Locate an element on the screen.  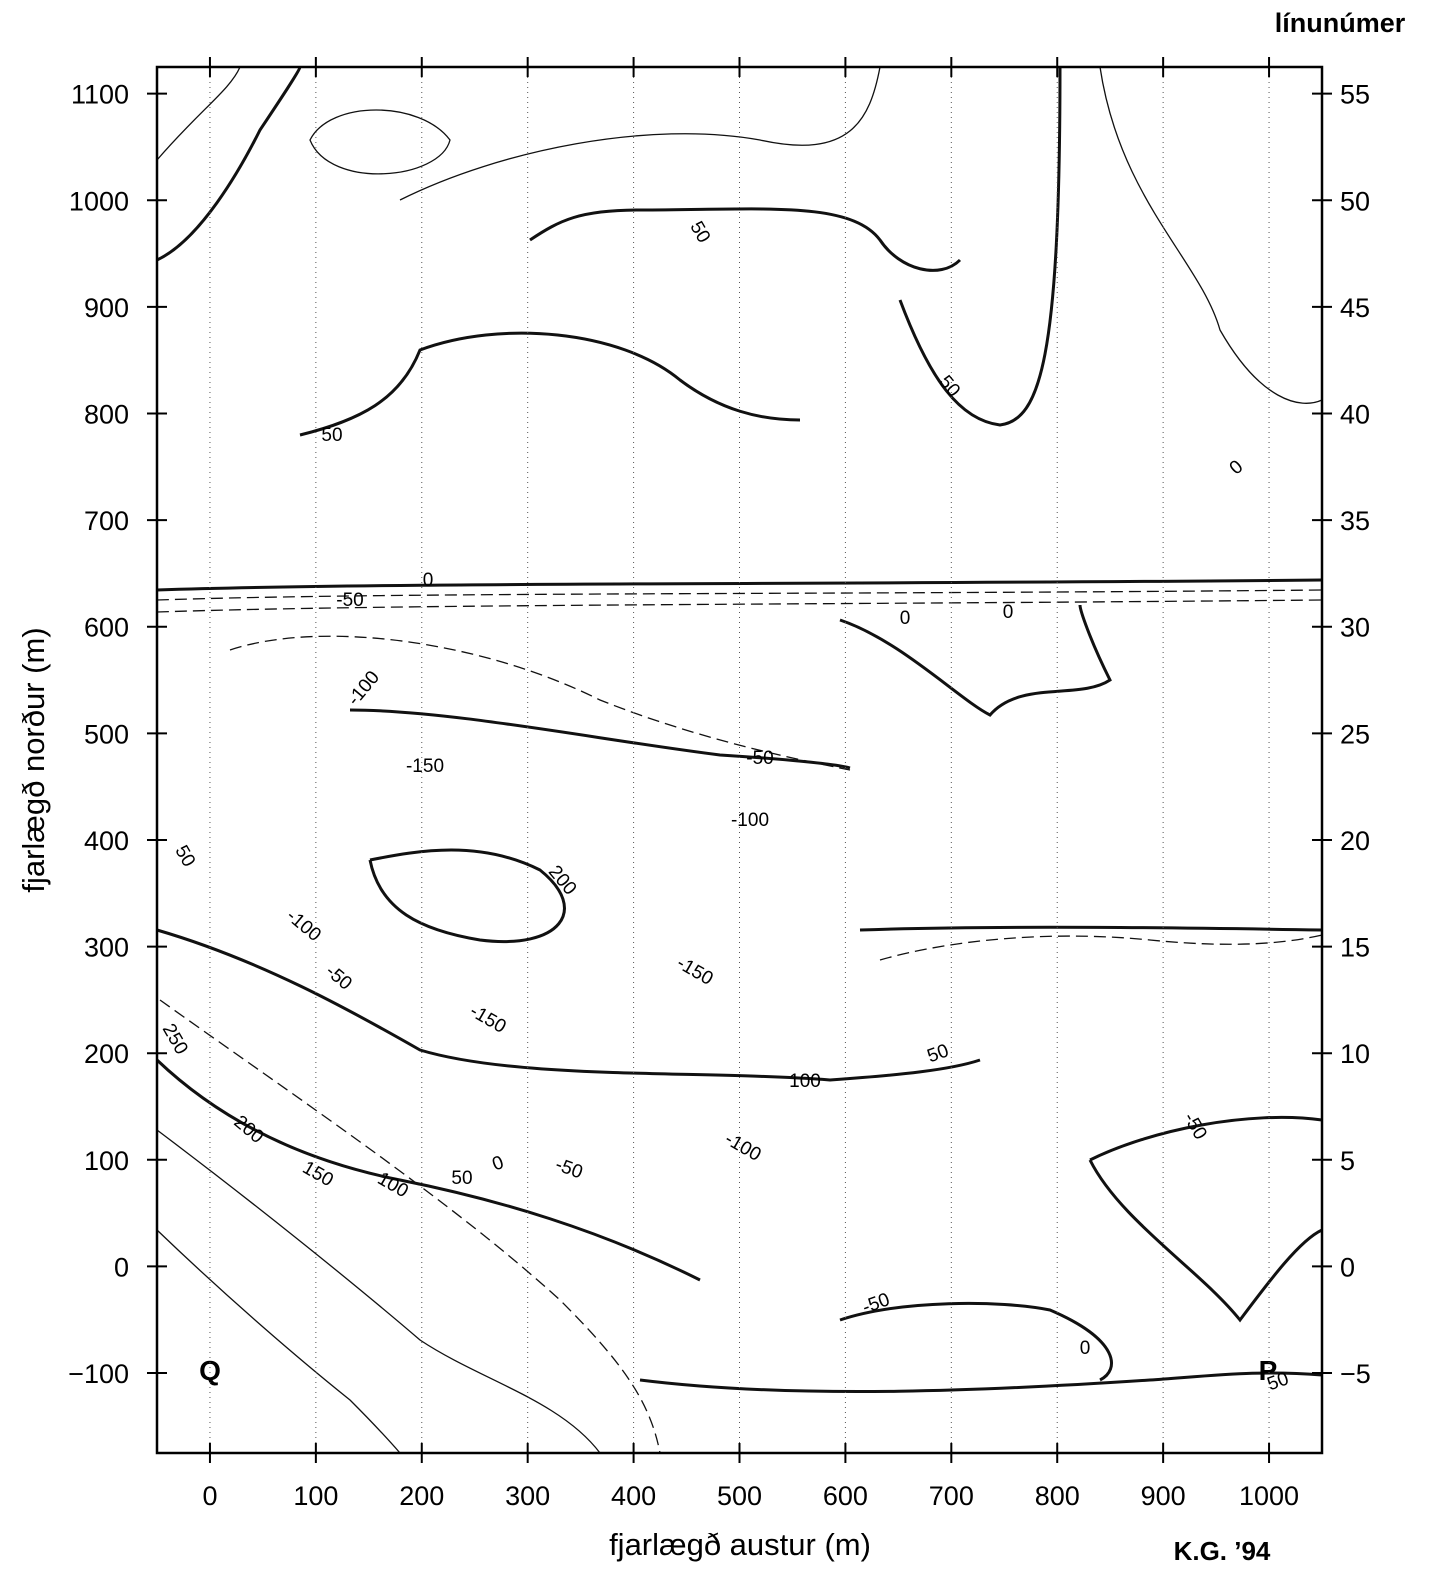
x-tick-label: 900 is located at coordinates (1163, 1496).